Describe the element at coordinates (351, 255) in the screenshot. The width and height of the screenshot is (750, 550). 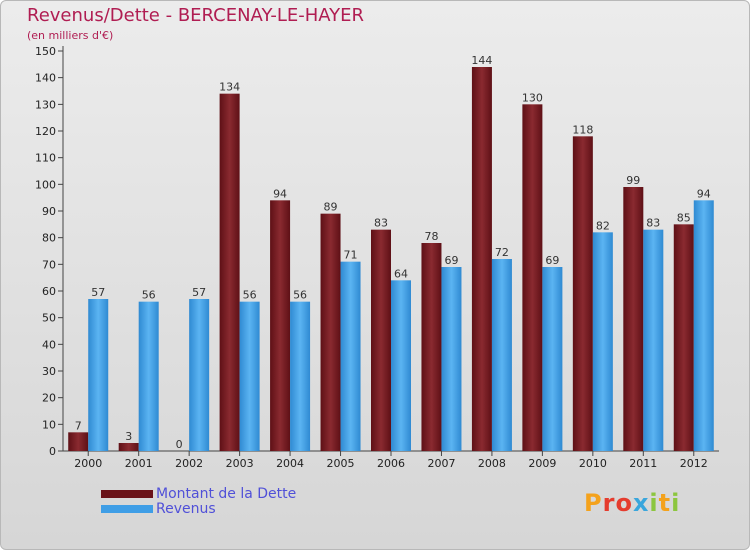
I see `data-label-revenus: 71` at that location.